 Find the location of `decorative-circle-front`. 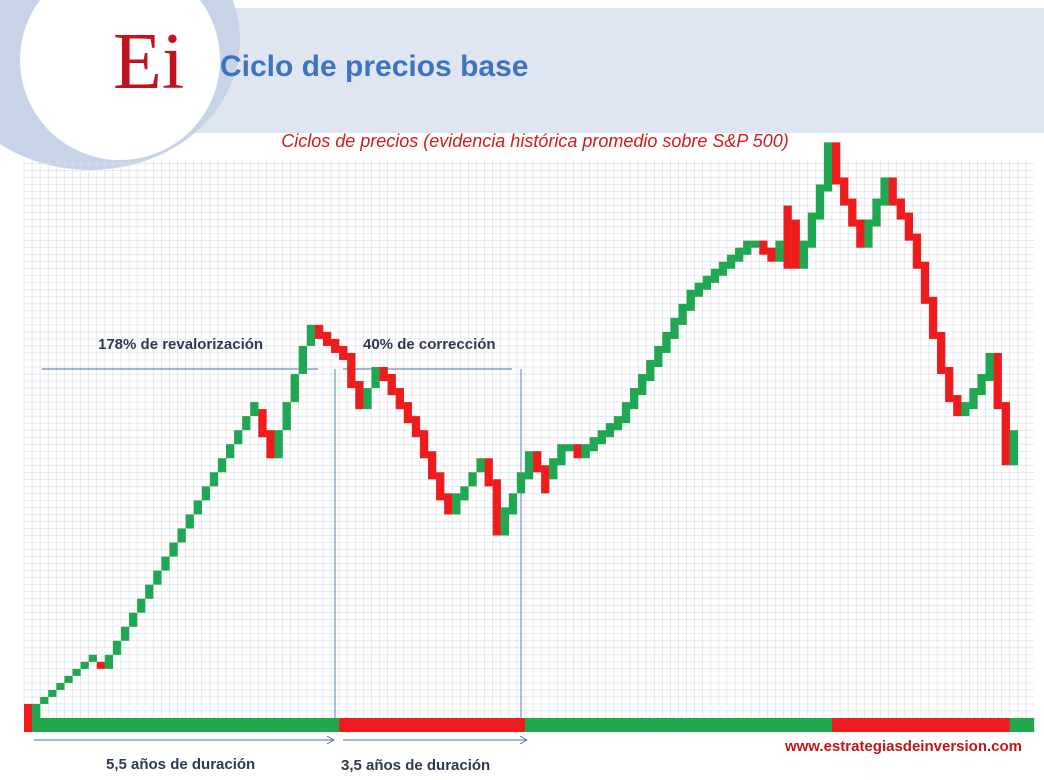

decorative-circle-front is located at coordinates (120, 80).